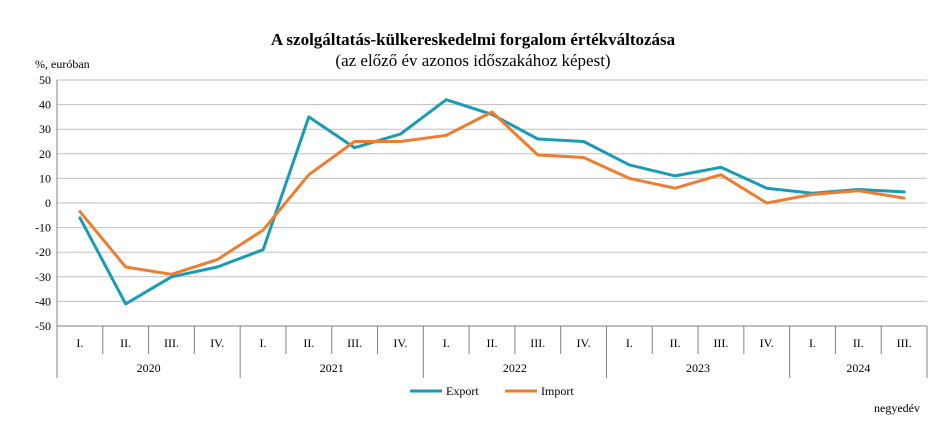 The width and height of the screenshot is (946, 422). Describe the element at coordinates (149, 368) in the screenshot. I see `year-label: 2020` at that location.